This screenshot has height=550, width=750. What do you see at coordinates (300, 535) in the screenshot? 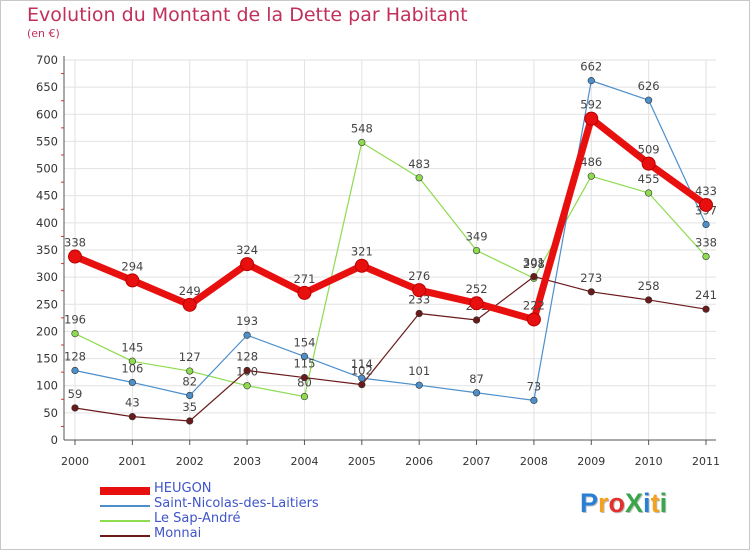
I see `legend-item: Monnai` at bounding box center [300, 535].